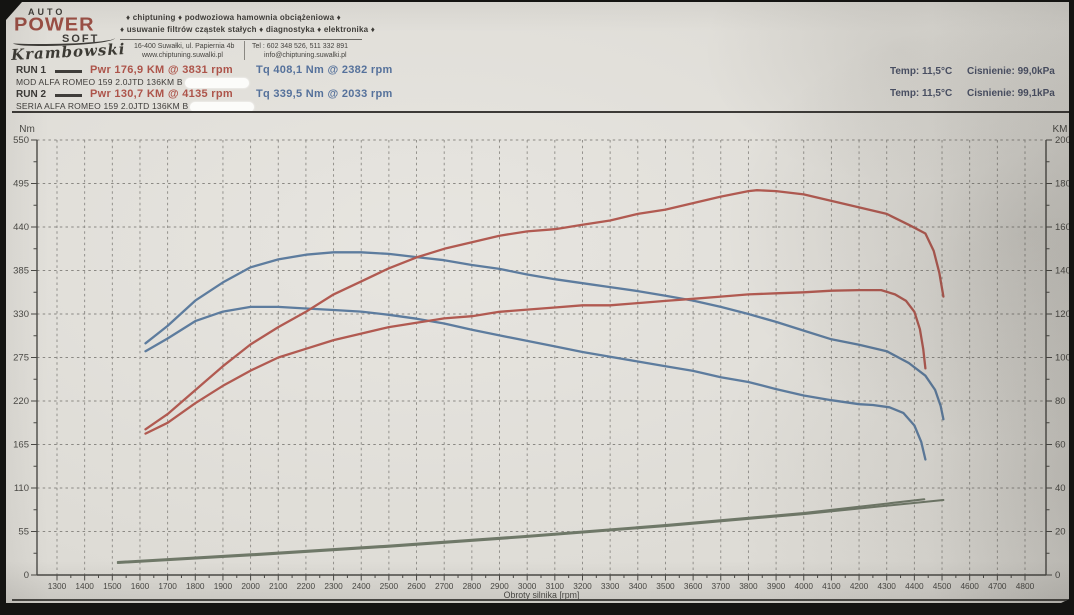 The height and width of the screenshot is (615, 1074). Describe the element at coordinates (1063, 227) in the screenshot. I see `svg-text: 160` at that location.